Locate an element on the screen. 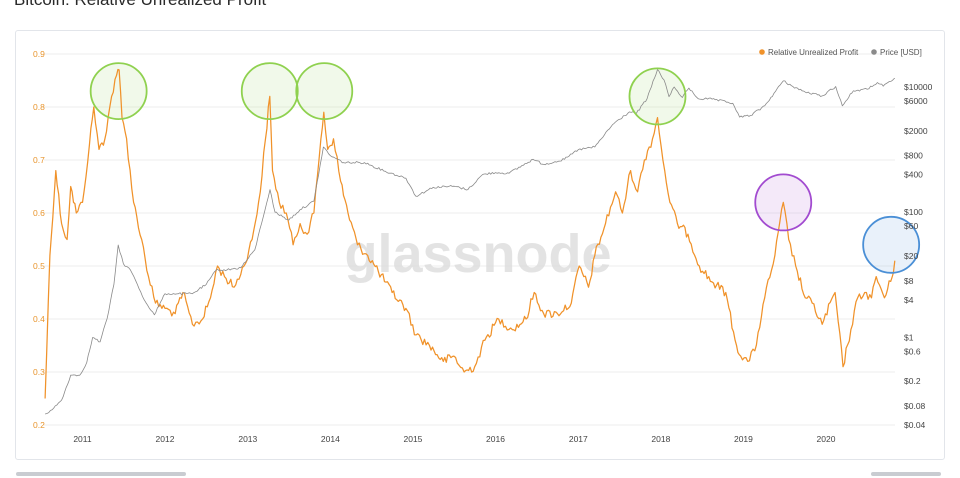 The image size is (960, 478). left-tick-label: 0.3 is located at coordinates (39, 372).